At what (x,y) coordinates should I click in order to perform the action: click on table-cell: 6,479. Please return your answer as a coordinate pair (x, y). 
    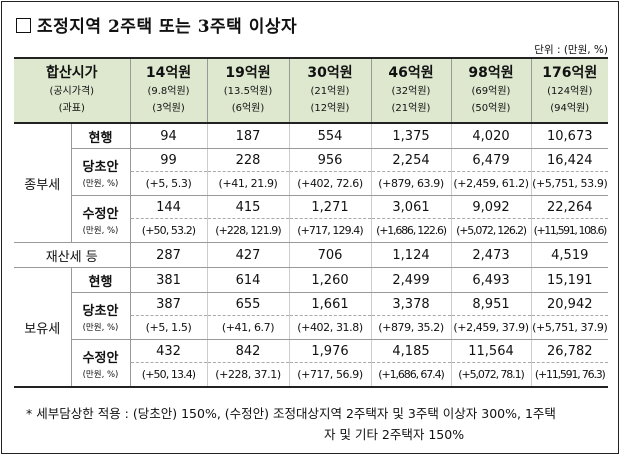
    Looking at the image, I should click on (490, 160).